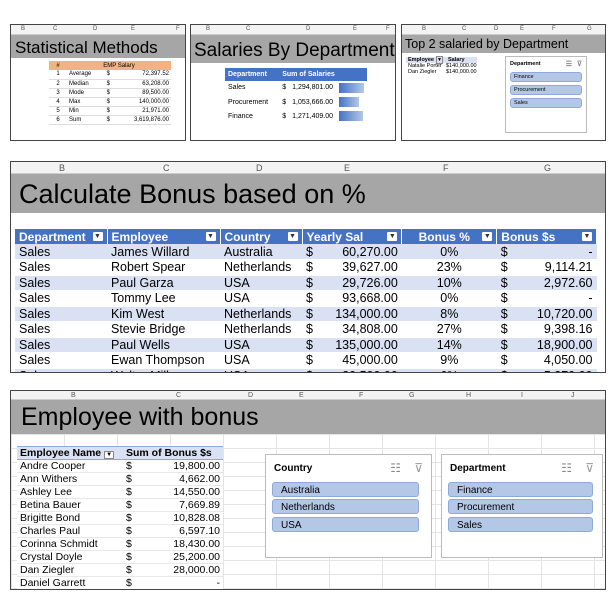 This screenshot has height=601, width=612. I want to click on filter-icon: ▼, so click(439, 60).